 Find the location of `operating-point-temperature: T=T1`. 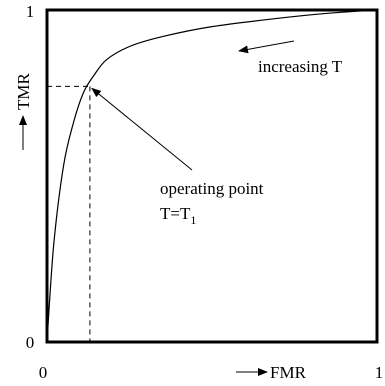

operating-point-temperature: T=T1 is located at coordinates (178, 215).